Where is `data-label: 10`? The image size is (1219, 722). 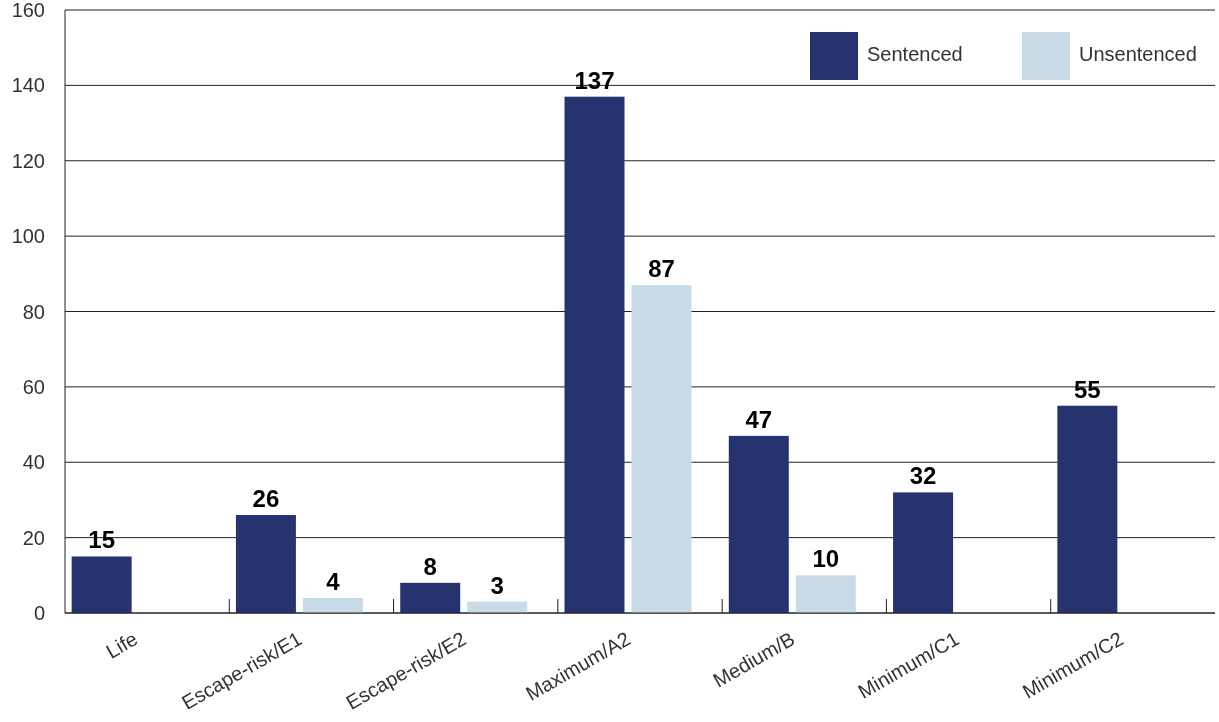 data-label: 10 is located at coordinates (826, 559).